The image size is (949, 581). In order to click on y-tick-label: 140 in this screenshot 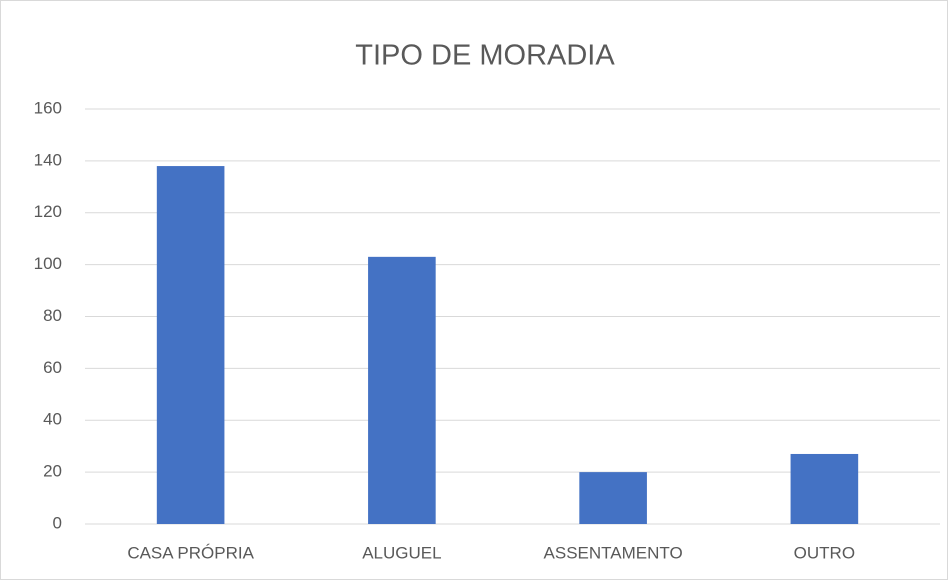, I will do `click(48, 159)`.